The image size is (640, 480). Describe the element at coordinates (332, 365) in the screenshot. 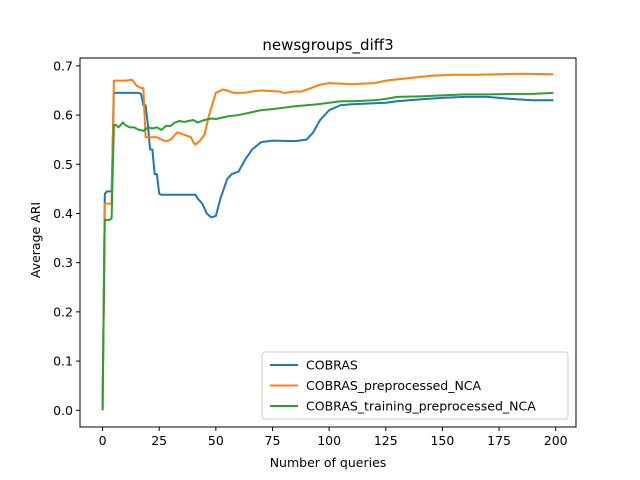

I see `legend-label: COBRAS` at that location.